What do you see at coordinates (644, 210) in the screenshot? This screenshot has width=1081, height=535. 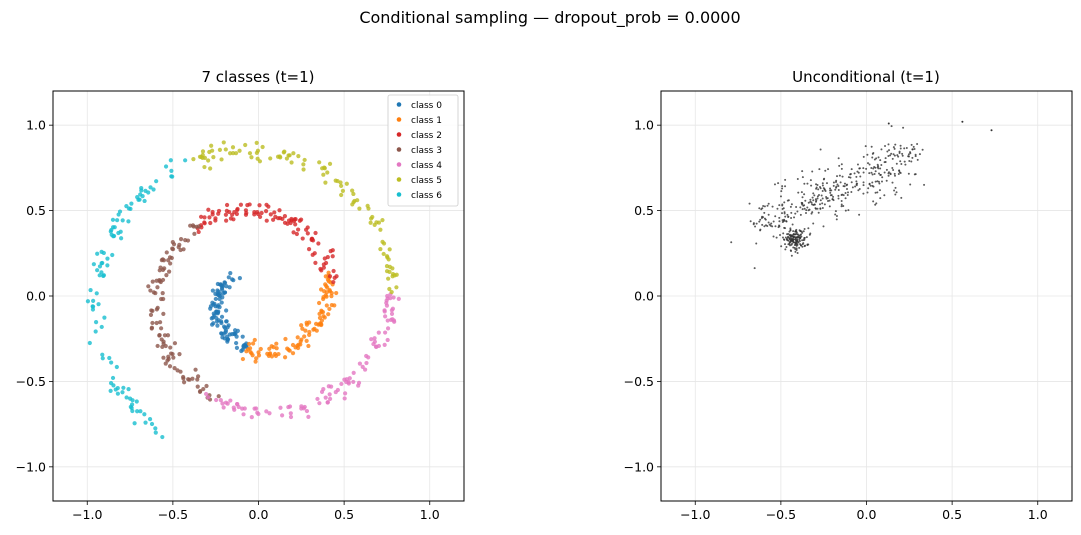 I see `unconditional-ytick-label: 0.5` at bounding box center [644, 210].